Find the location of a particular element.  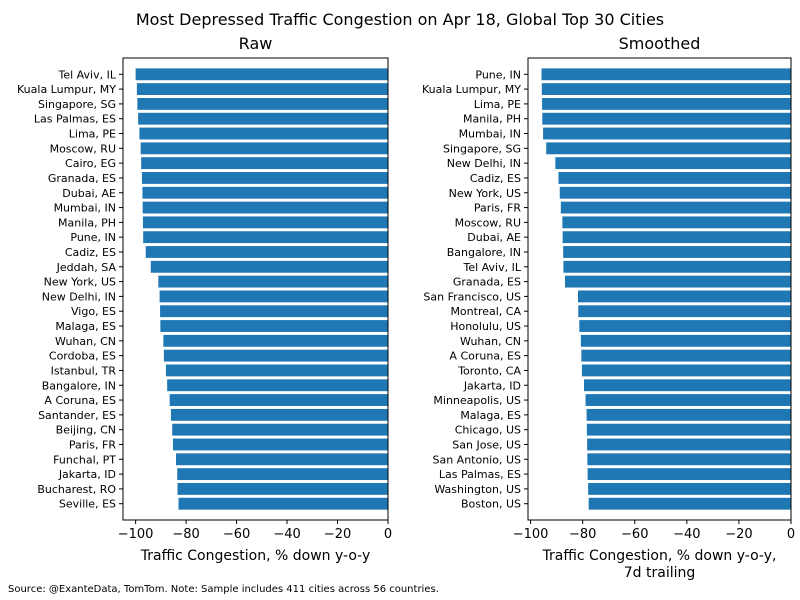

smoothed-xtick-label-2: −60 is located at coordinates (634, 534).